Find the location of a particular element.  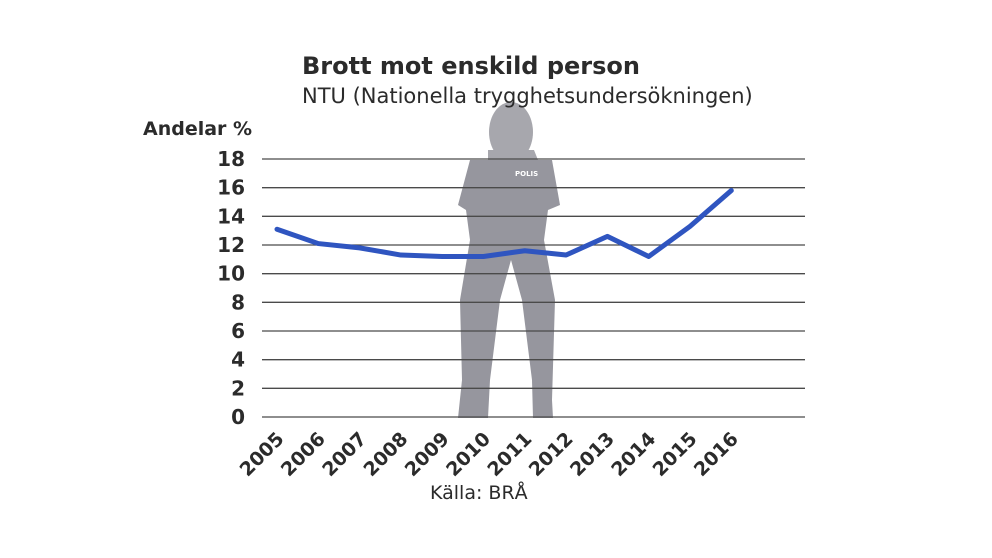

chart-subtitle: NTU (Nationella trygghetsundersökningen) is located at coordinates (527, 96).